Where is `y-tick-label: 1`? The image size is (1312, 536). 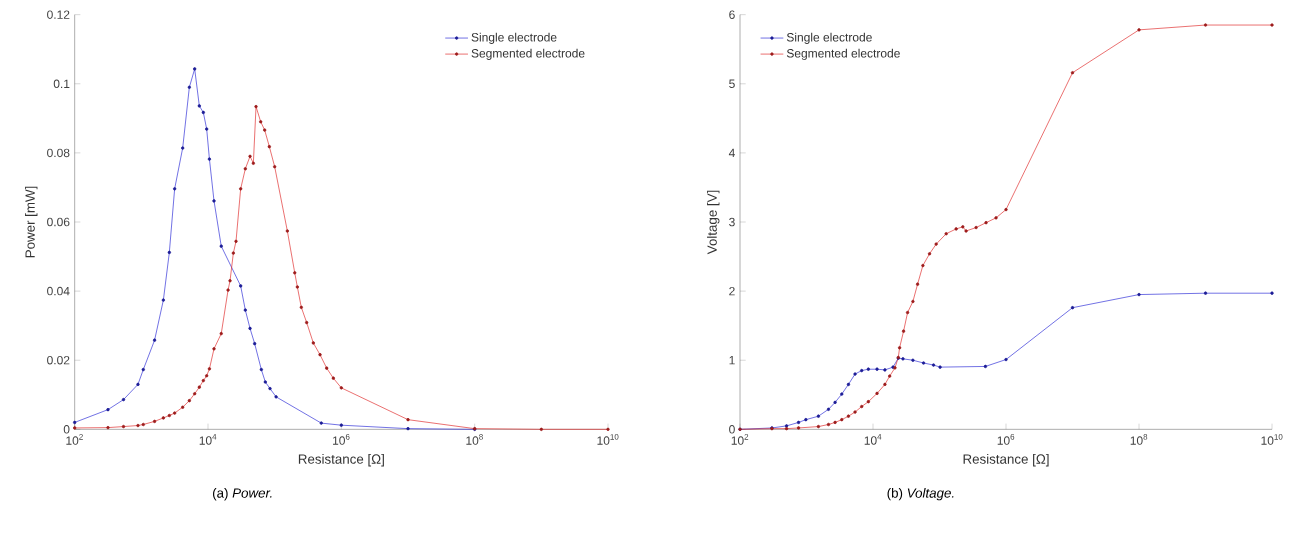
y-tick-label: 1 is located at coordinates (732, 360).